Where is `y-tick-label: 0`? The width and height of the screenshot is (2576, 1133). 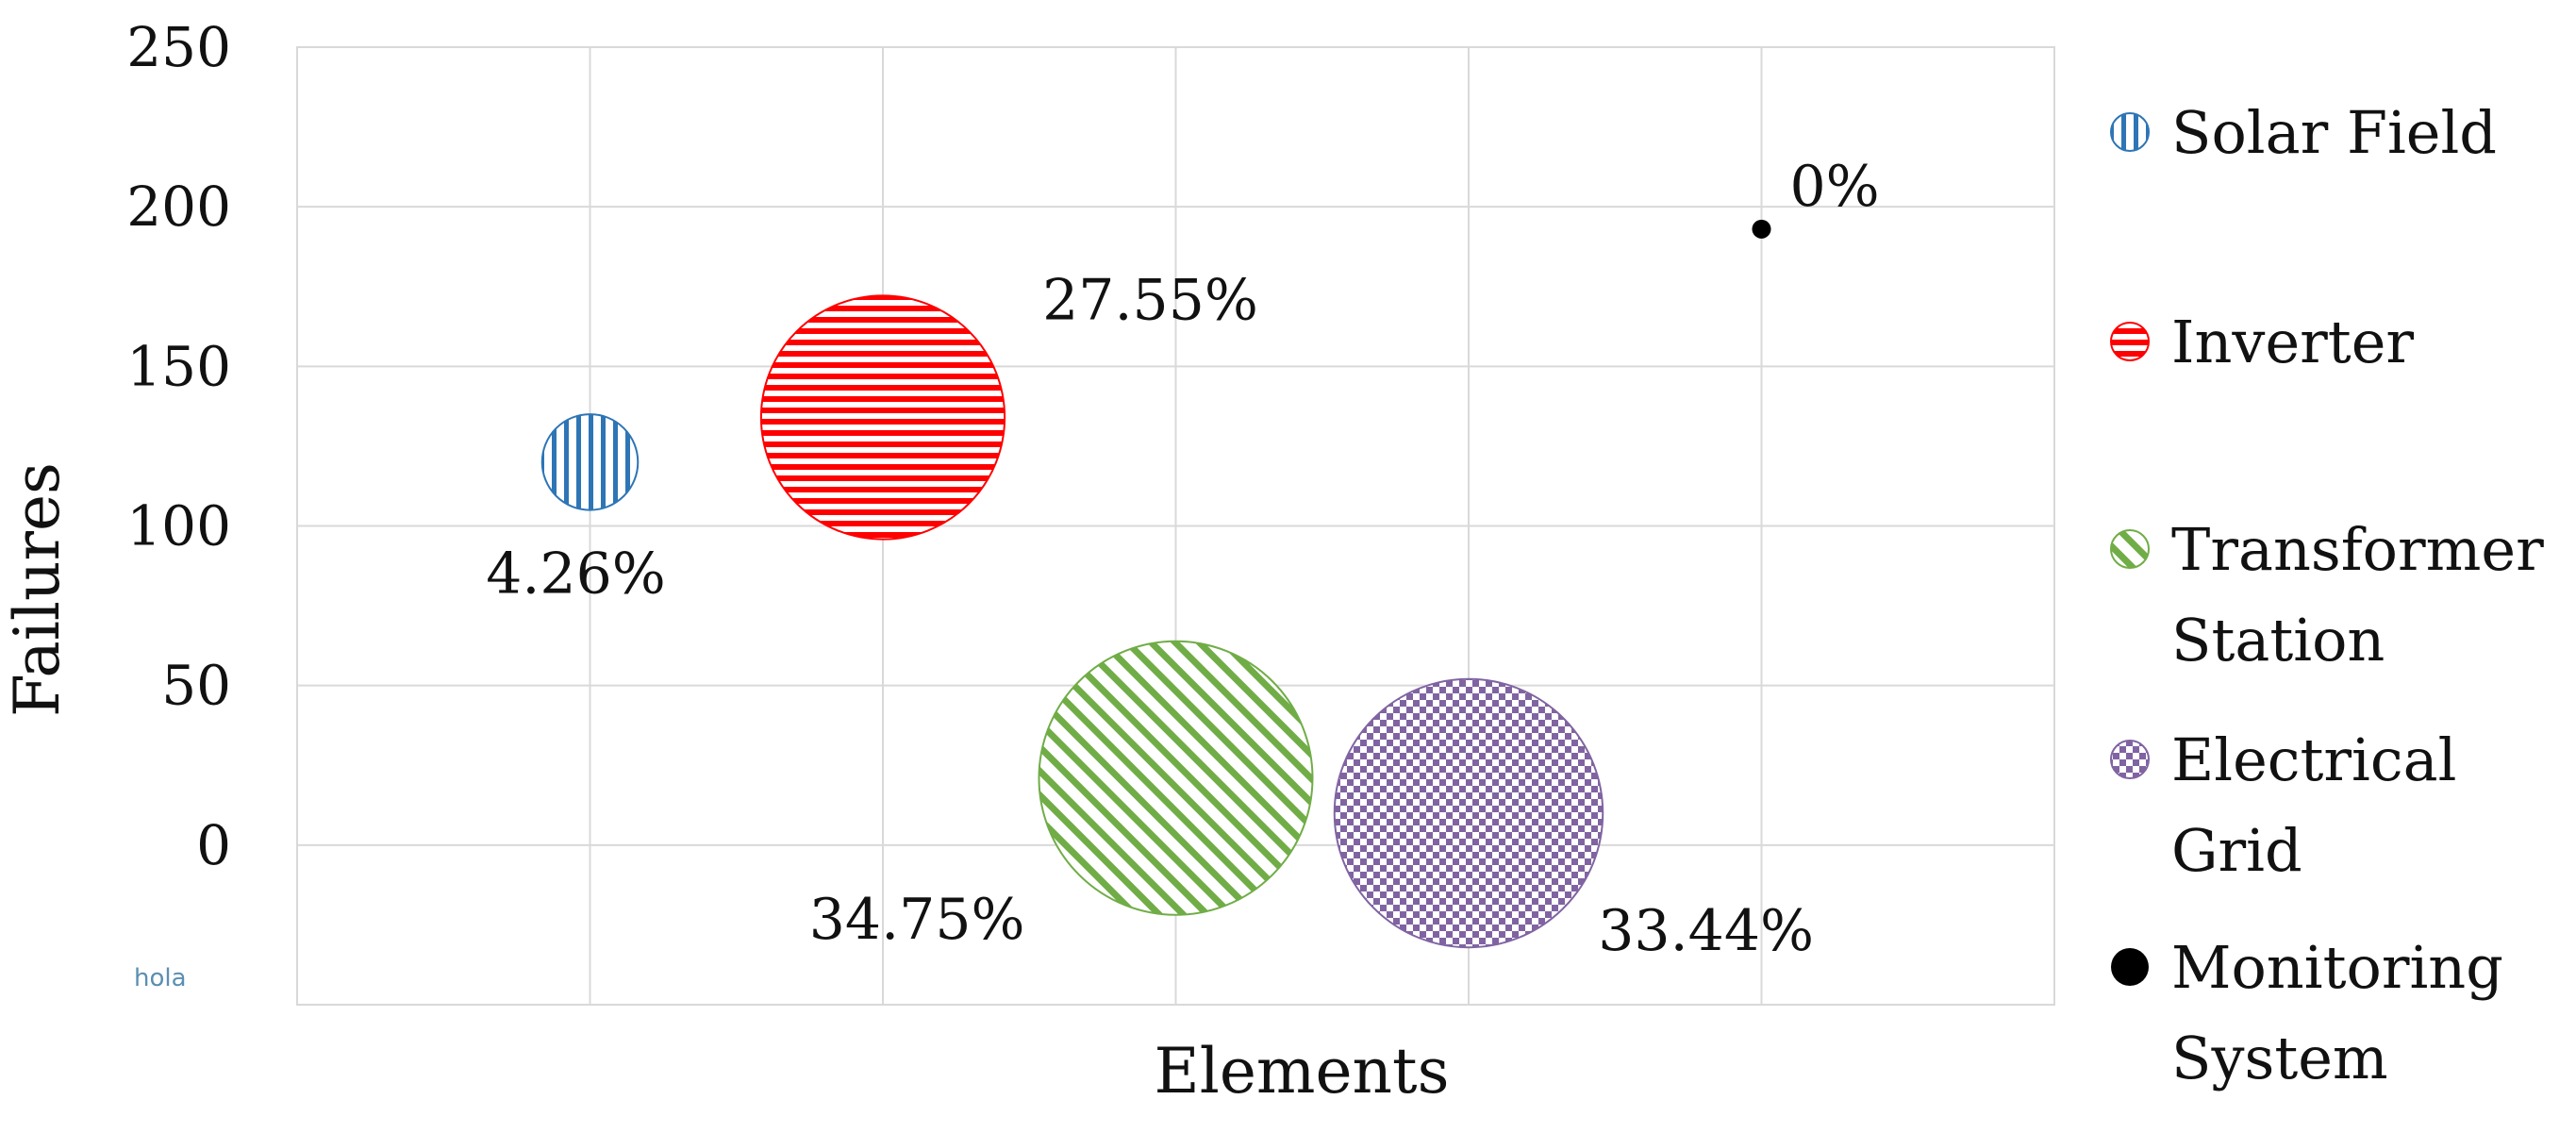 y-tick-label: 0 is located at coordinates (213, 845).